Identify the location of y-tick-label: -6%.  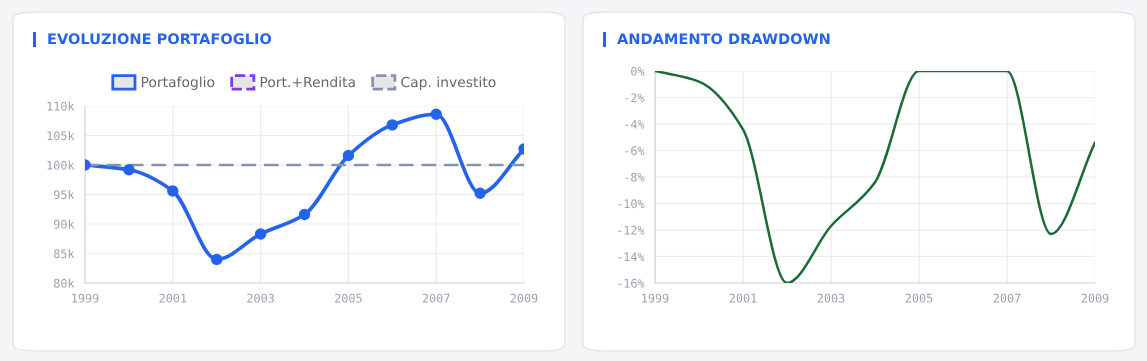
(635, 151).